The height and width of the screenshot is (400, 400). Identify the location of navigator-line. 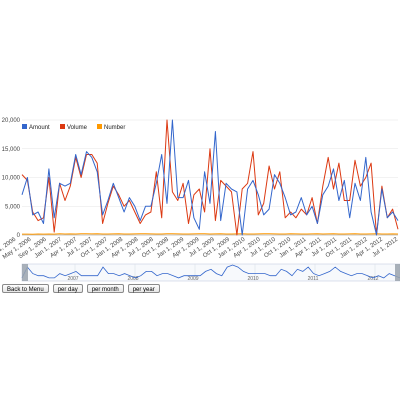
(210, 271).